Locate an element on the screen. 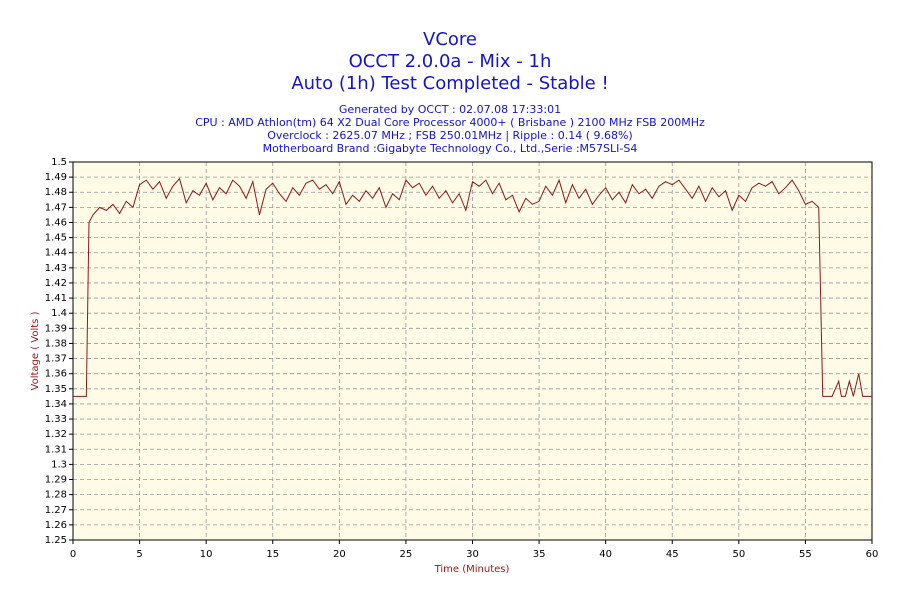  x-tick-label: 25 is located at coordinates (406, 554).